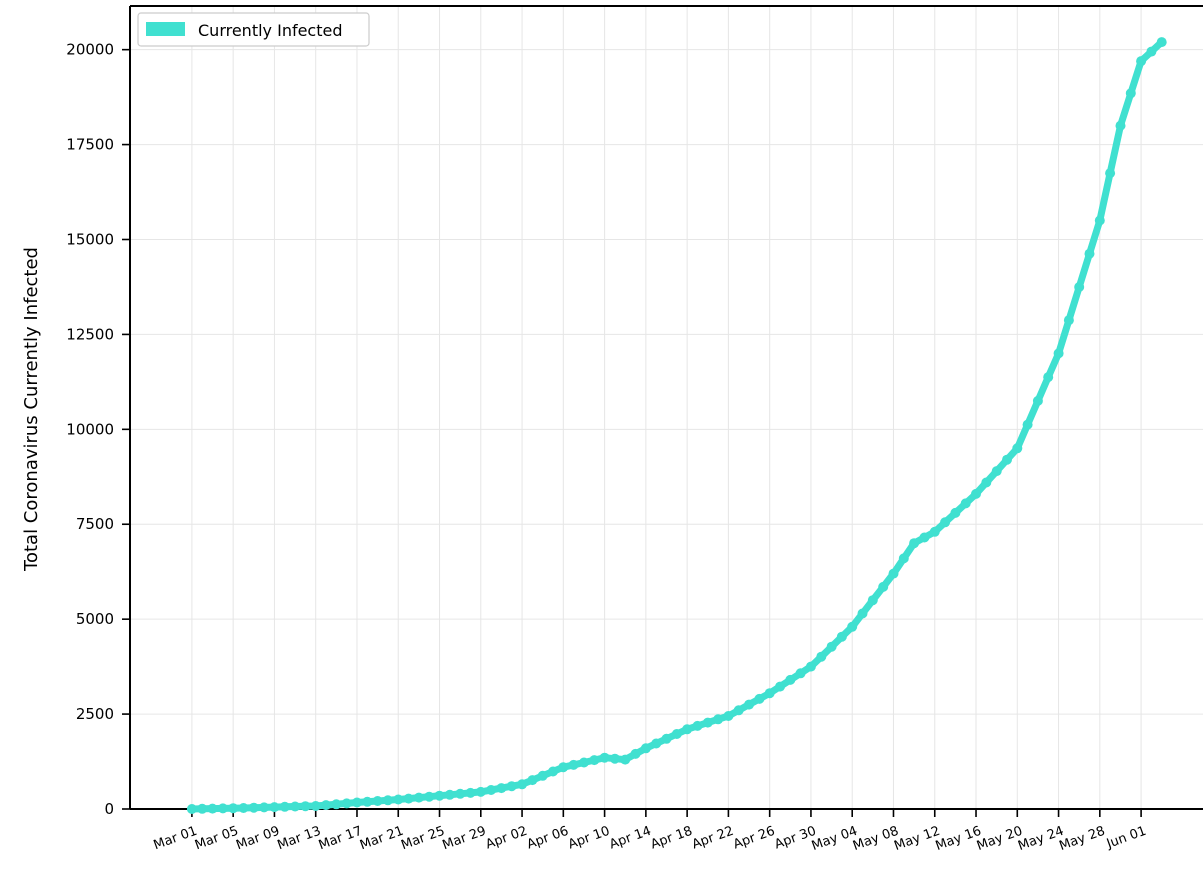 The image size is (1203, 879). I want to click on y-tick-label: 5000, so click(95, 619).